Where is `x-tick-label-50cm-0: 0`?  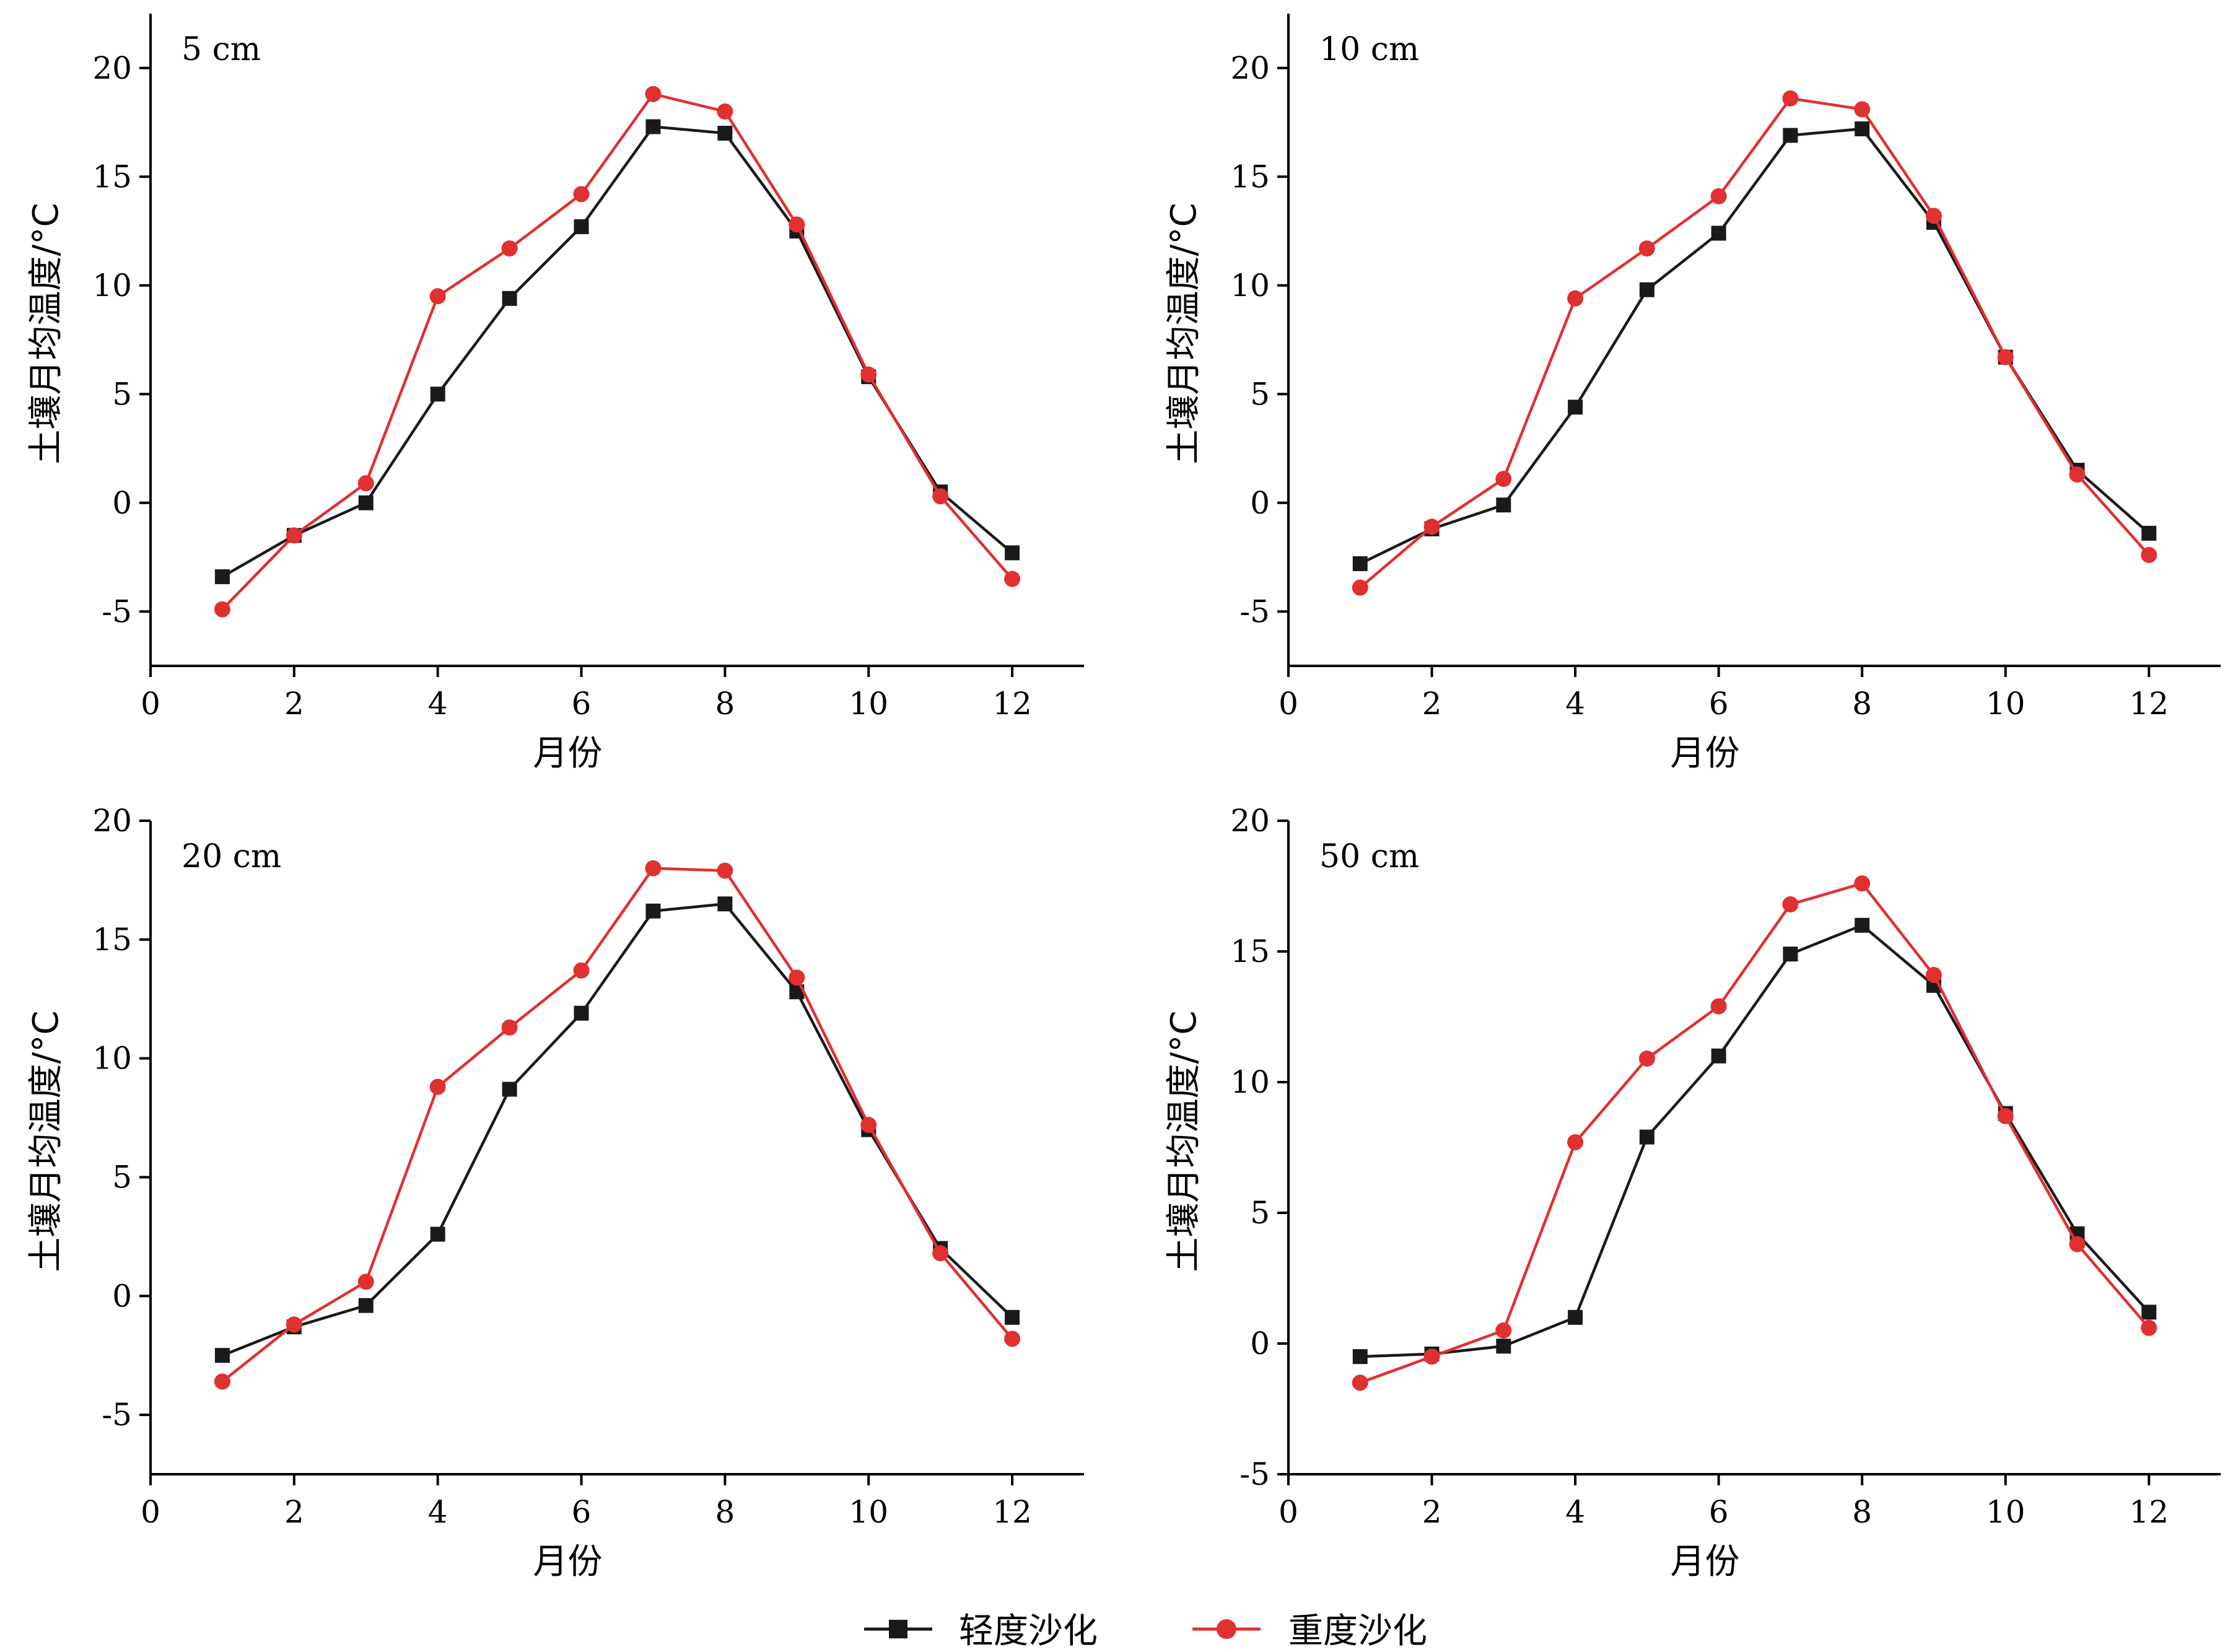
x-tick-label-50cm-0: 0 is located at coordinates (1288, 1512).